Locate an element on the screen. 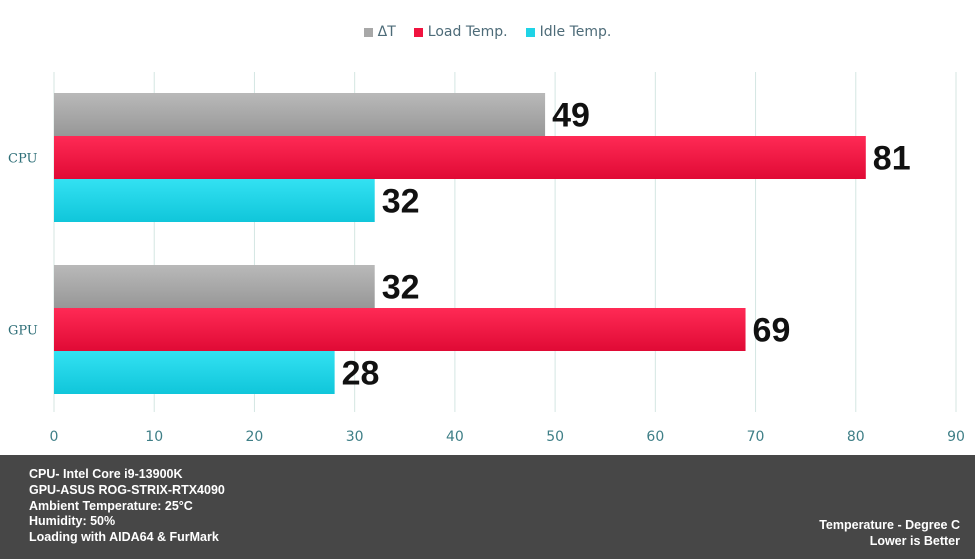 The height and width of the screenshot is (559, 975). data-label-cpu-load-temp: 81 is located at coordinates (892, 159).